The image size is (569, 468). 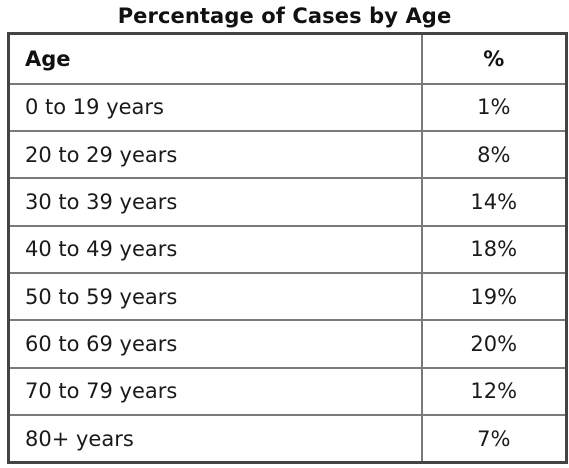 What do you see at coordinates (215, 439) in the screenshot?
I see `age-cell: 80+ years` at bounding box center [215, 439].